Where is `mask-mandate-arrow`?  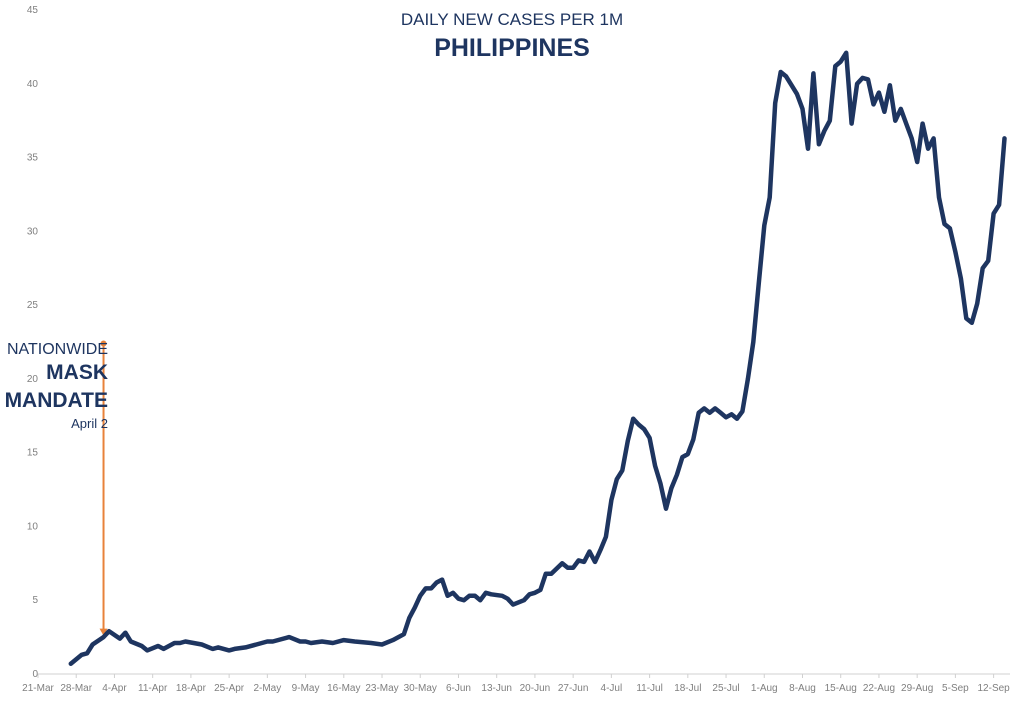
mask-mandate-arrow is located at coordinates (103, 488).